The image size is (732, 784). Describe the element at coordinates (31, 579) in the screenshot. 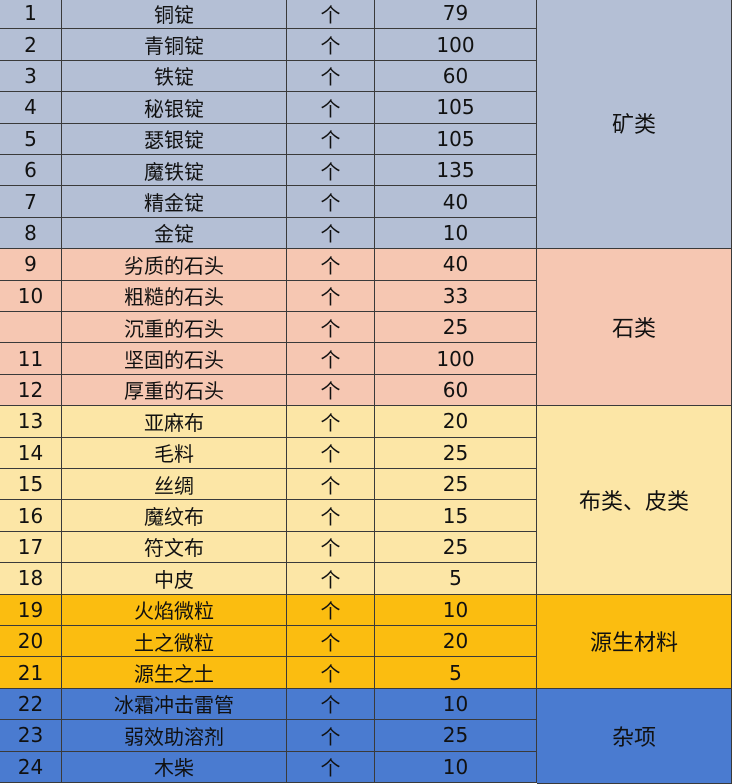

I see `row-number: 18` at that location.